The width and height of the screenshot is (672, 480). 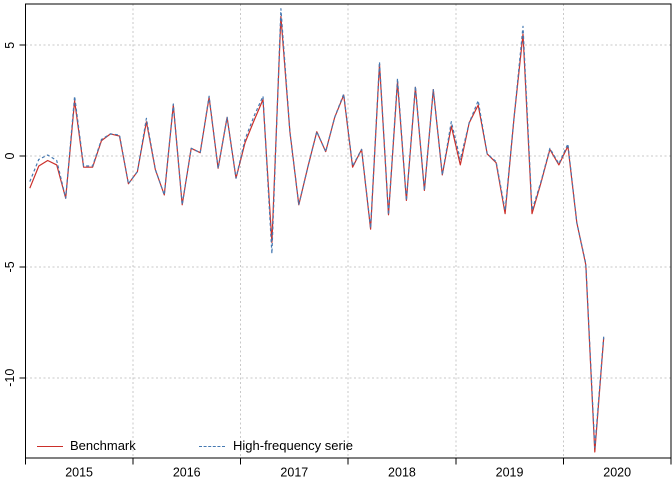 I want to click on benchmark-line-sample, so click(x=50, y=446).